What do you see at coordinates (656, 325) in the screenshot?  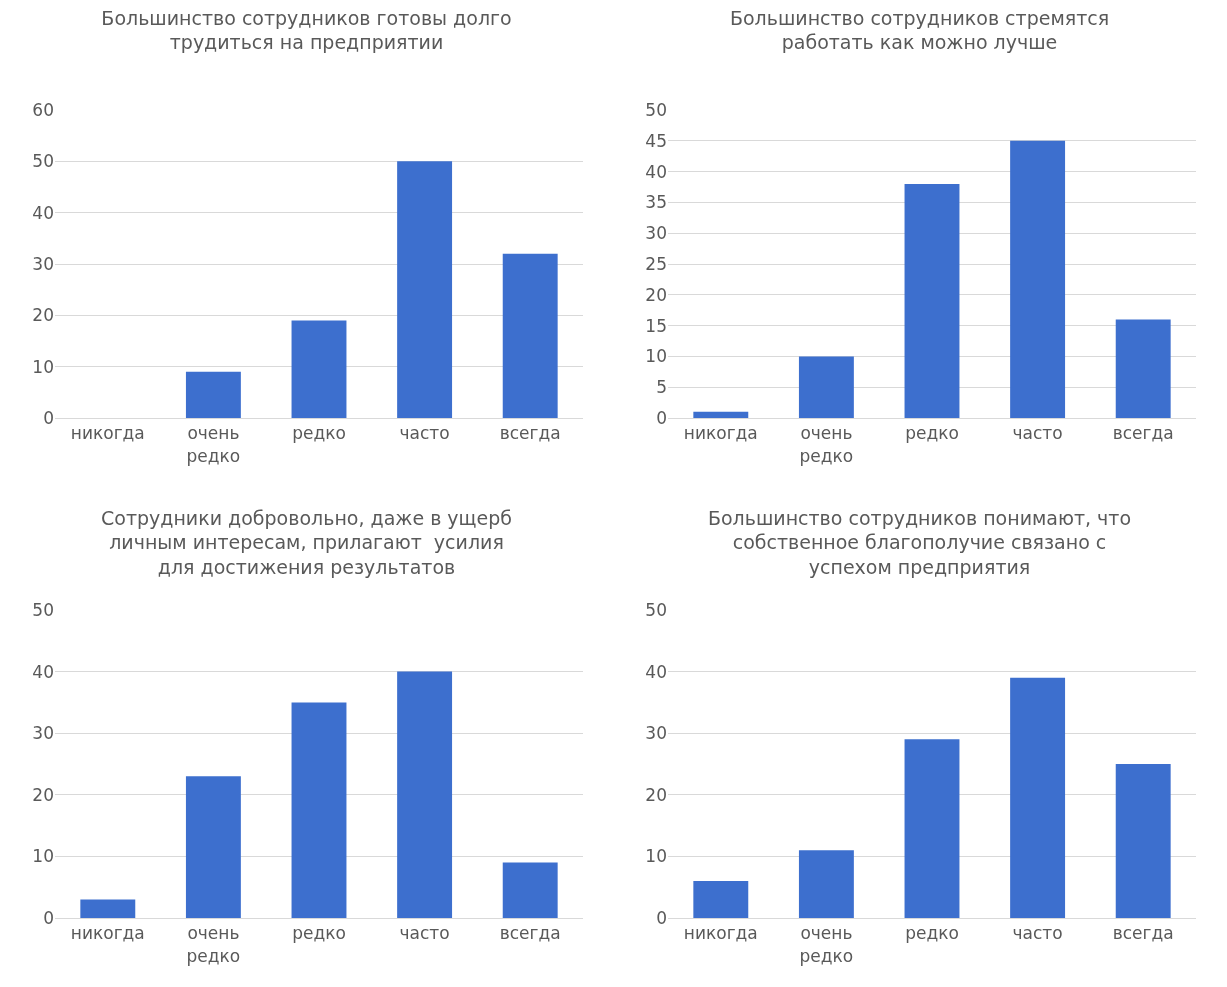 I see `y-tick-label: 15` at bounding box center [656, 325].